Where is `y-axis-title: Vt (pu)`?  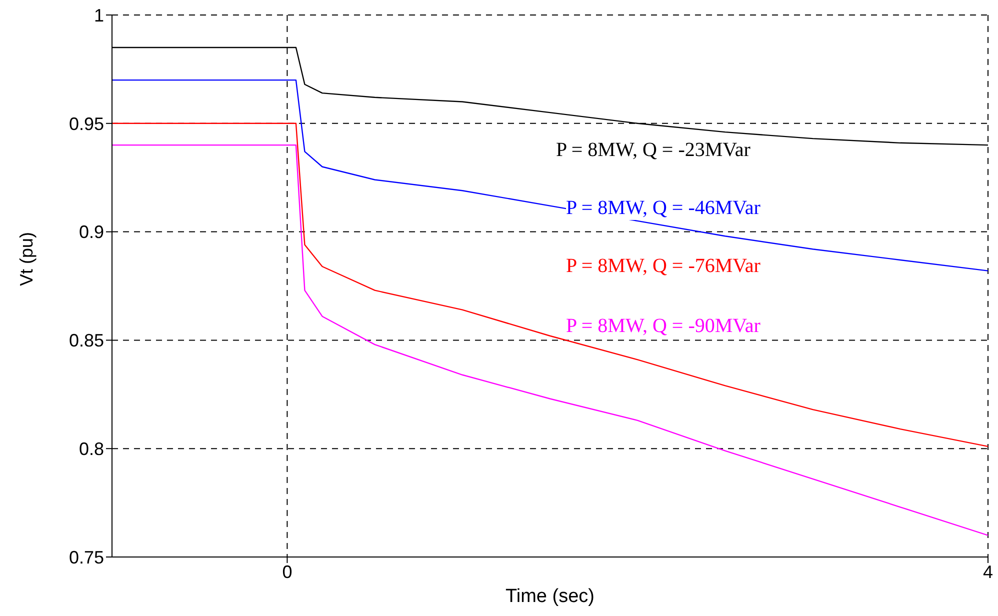
y-axis-title: Vt (pu) is located at coordinates (26, 259).